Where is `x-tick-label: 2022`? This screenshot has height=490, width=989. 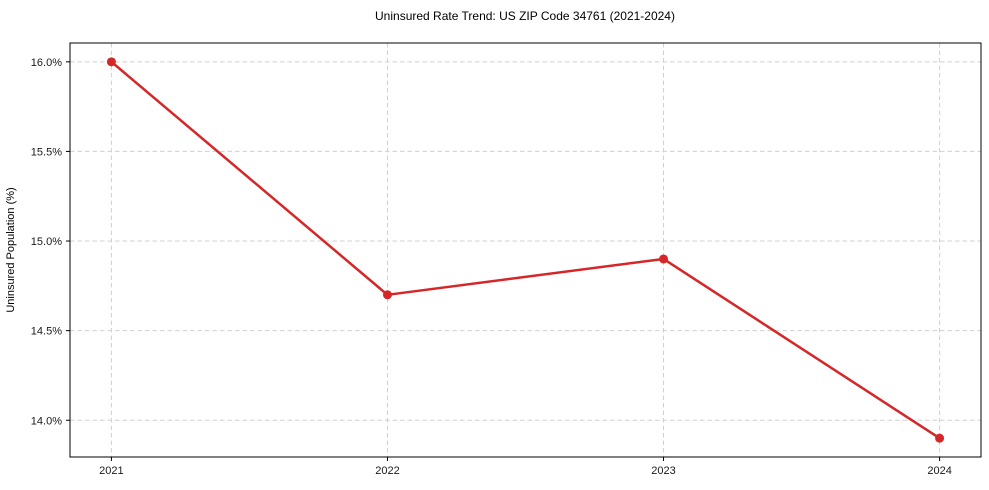 x-tick-label: 2022 is located at coordinates (387, 471).